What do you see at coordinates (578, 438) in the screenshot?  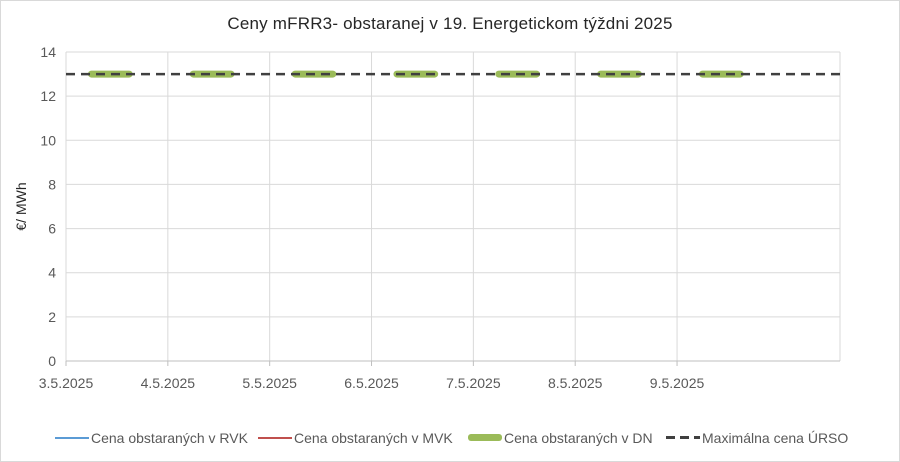 I see `legend-label-dn: Cena obstaraných v DN` at bounding box center [578, 438].